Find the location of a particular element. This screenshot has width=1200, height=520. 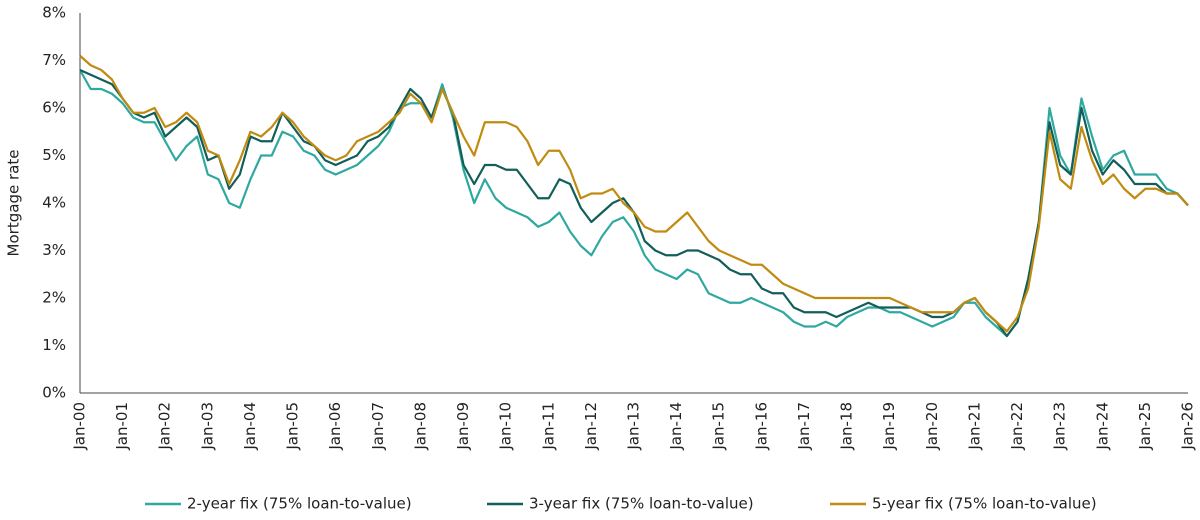

x-tick-label: Jan-15 is located at coordinates (719, 426).